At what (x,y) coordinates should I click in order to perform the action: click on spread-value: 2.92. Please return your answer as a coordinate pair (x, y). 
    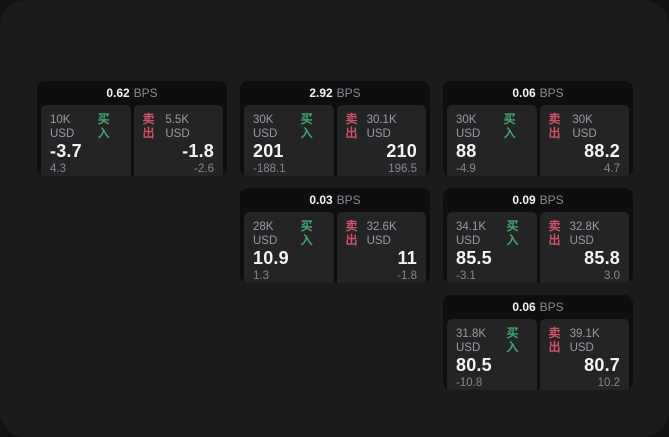
    Looking at the image, I should click on (321, 93).